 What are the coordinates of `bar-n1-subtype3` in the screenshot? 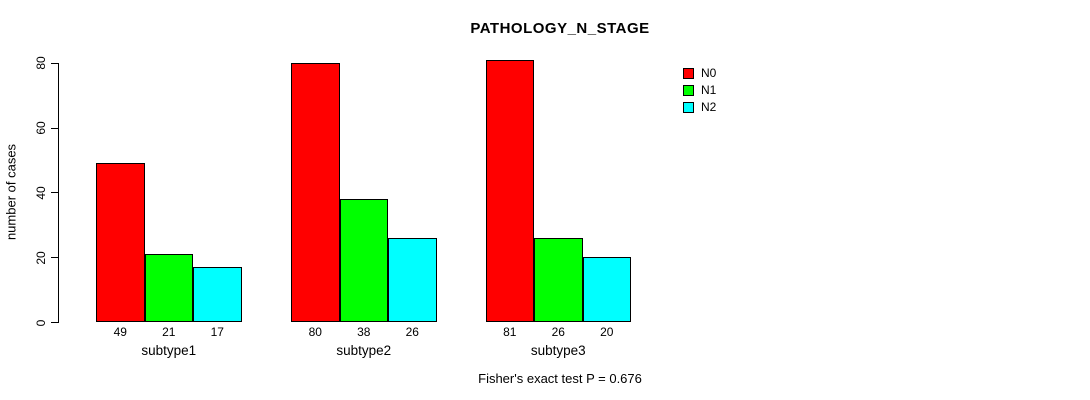 It's located at (558, 279).